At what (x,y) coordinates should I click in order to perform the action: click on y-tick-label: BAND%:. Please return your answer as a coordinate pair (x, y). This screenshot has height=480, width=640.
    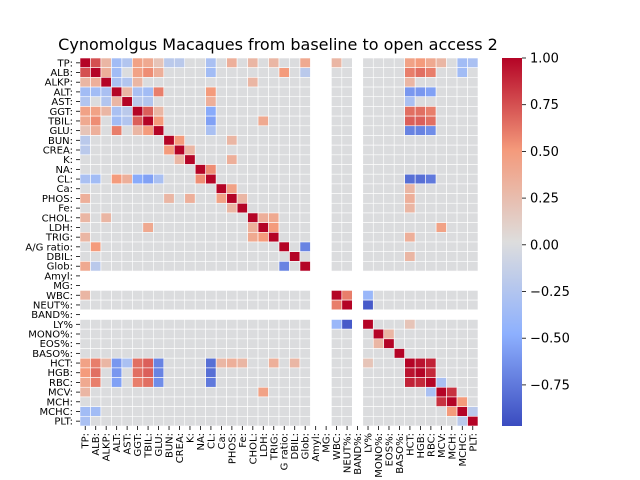
    Looking at the image, I should click on (52, 315).